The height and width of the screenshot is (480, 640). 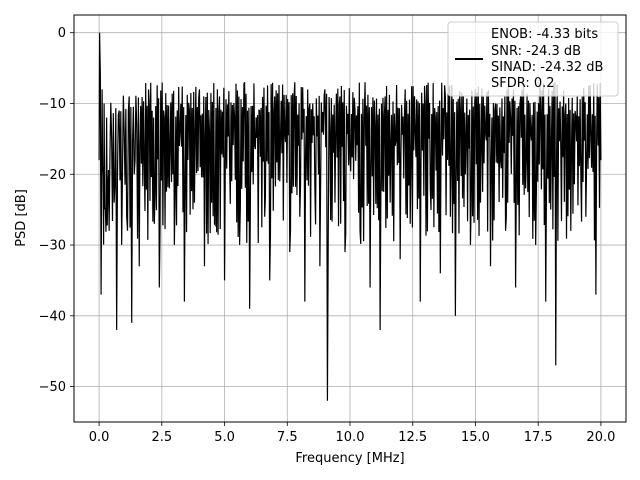 I want to click on x-tick-label: 10.0, so click(x=350, y=437).